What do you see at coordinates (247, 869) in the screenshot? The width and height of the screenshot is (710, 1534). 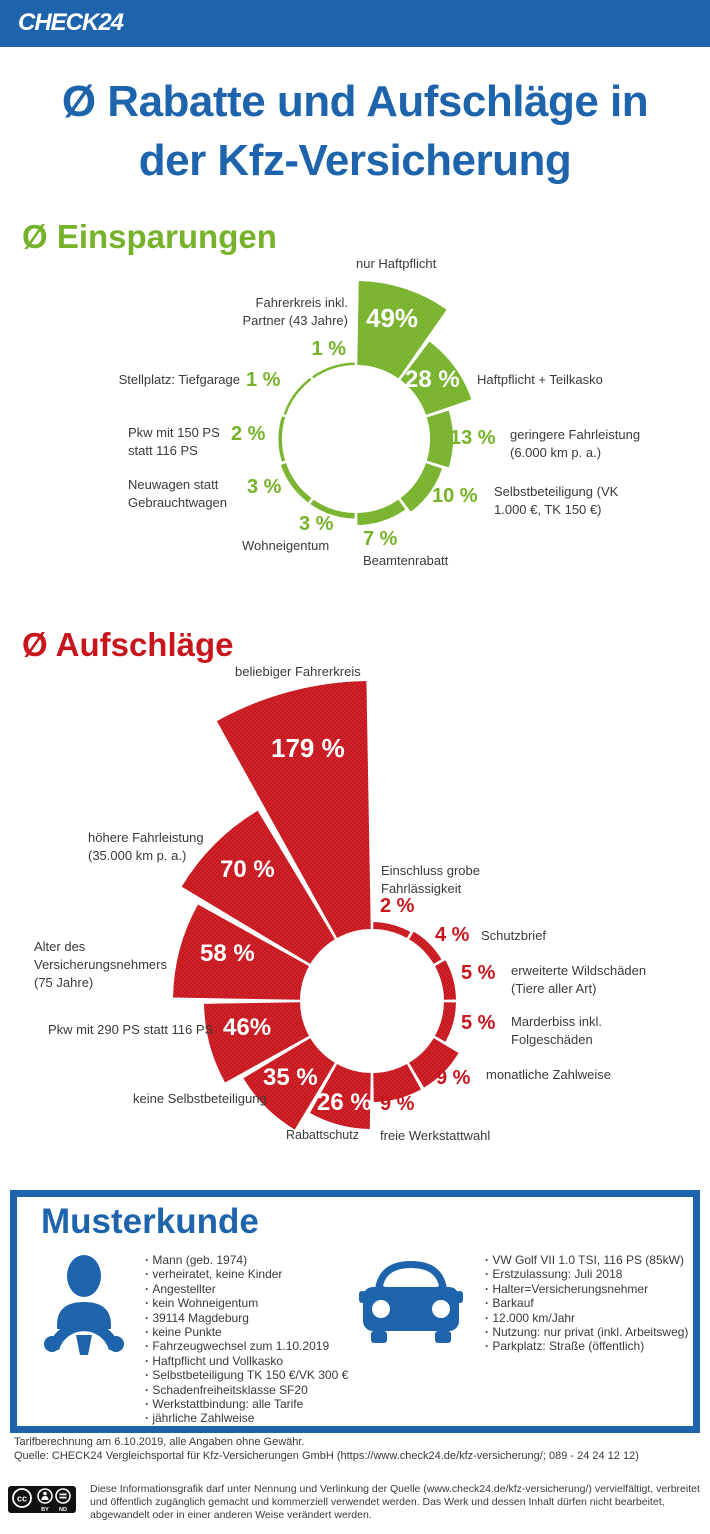 I see `aufschlaege-value-hoehere-fahrleistung: 70 %` at bounding box center [247, 869].